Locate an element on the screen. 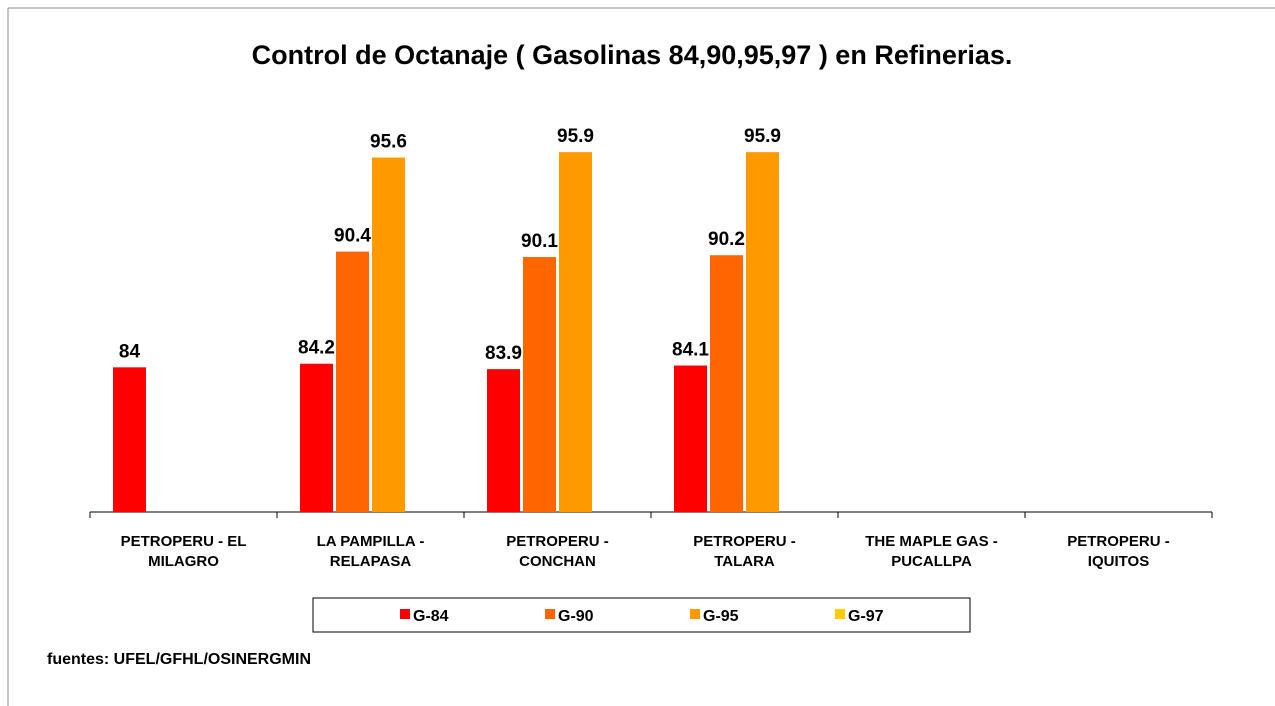 This screenshot has height=706, width=1275. x-tick-label: IQUITOS is located at coordinates (1118, 561).